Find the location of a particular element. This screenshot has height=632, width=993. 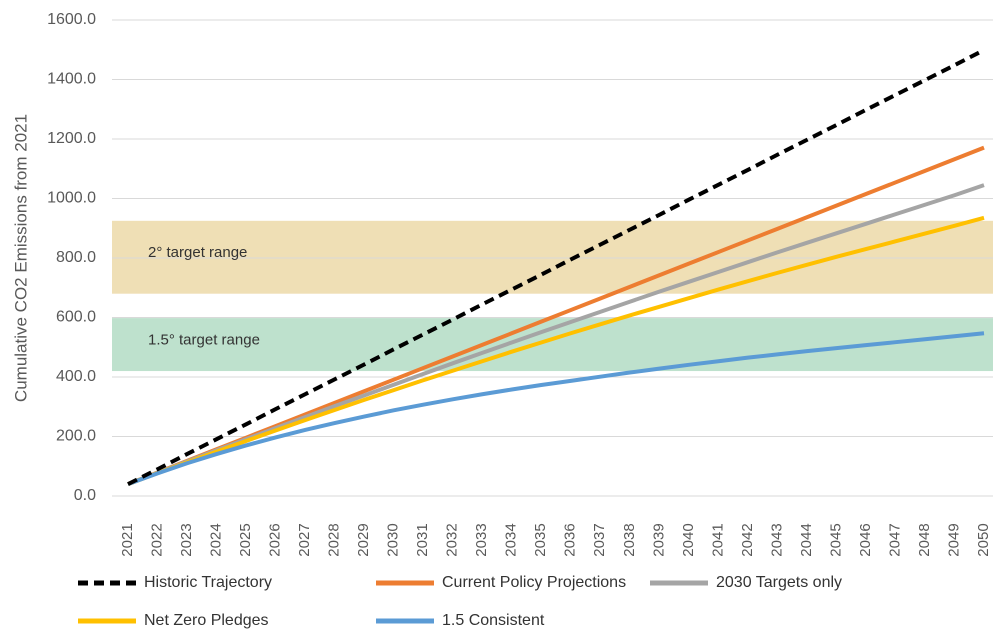

x-tick-label: 2041 is located at coordinates (717, 539).